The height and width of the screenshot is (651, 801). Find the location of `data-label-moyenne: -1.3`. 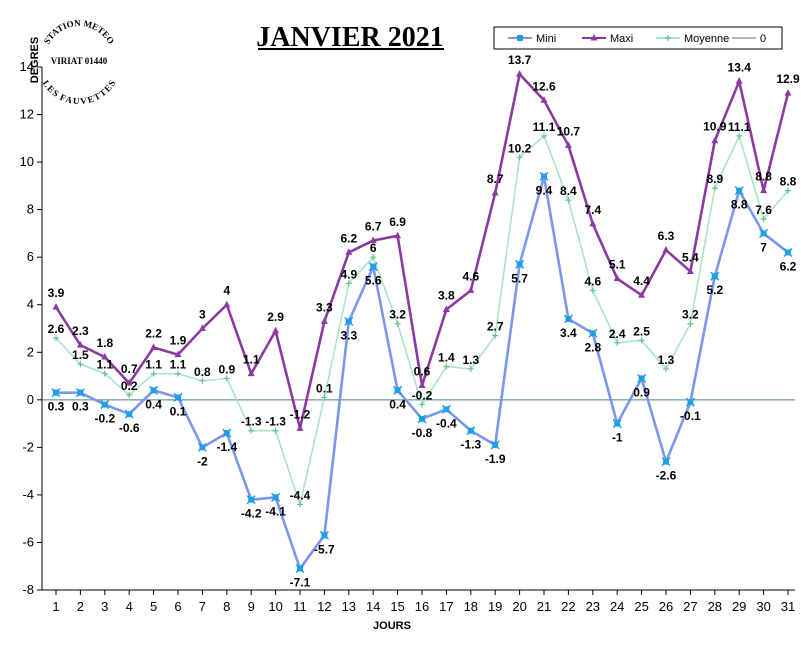

data-label-moyenne: -1.3 is located at coordinates (275, 422).